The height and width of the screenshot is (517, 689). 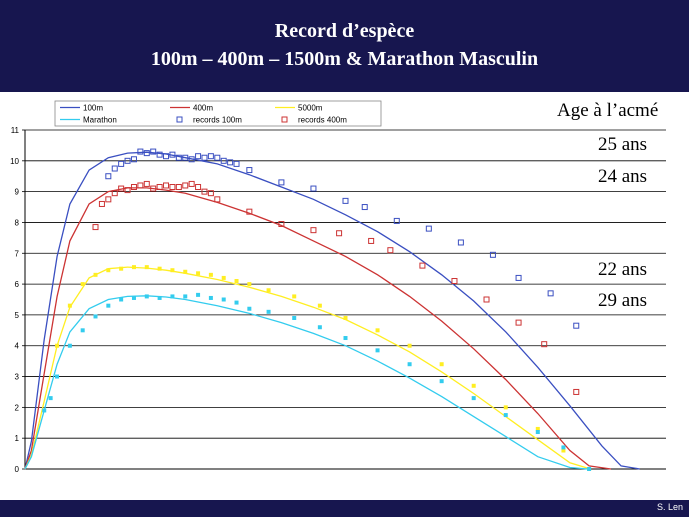 I want to click on annotation-marathon-age: 29 ans, so click(x=623, y=300).